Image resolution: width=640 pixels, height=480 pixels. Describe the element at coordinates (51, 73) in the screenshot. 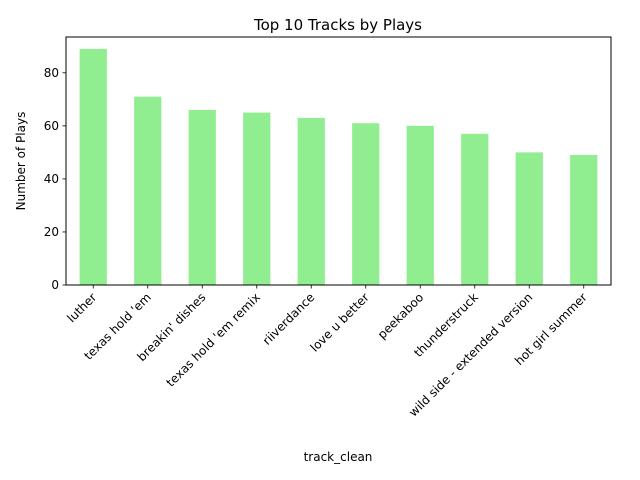

I see `y-tick-label: 80` at that location.